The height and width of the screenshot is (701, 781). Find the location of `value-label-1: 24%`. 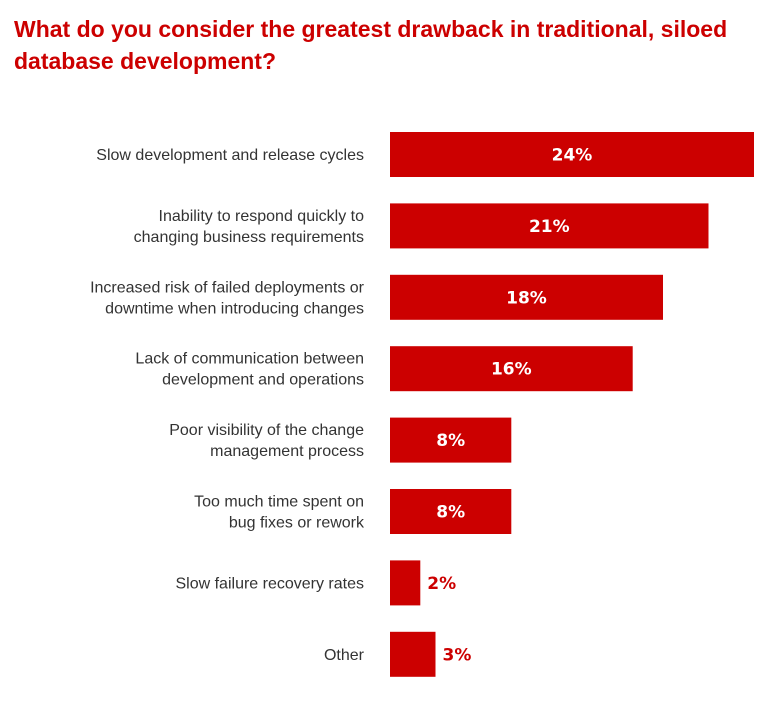

value-label-1: 24% is located at coordinates (572, 156).